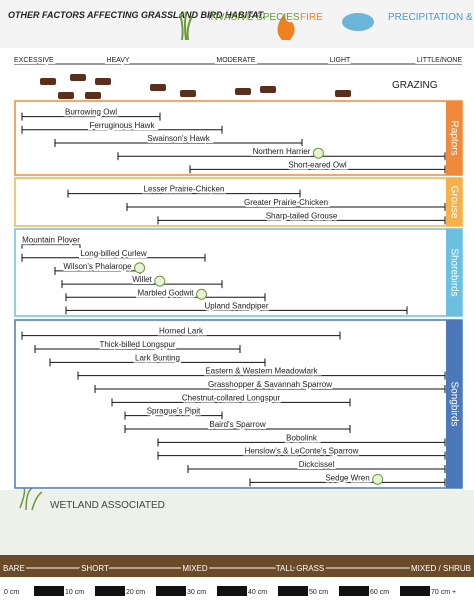  I want to click on group-label: Songbirds, so click(453, 403).